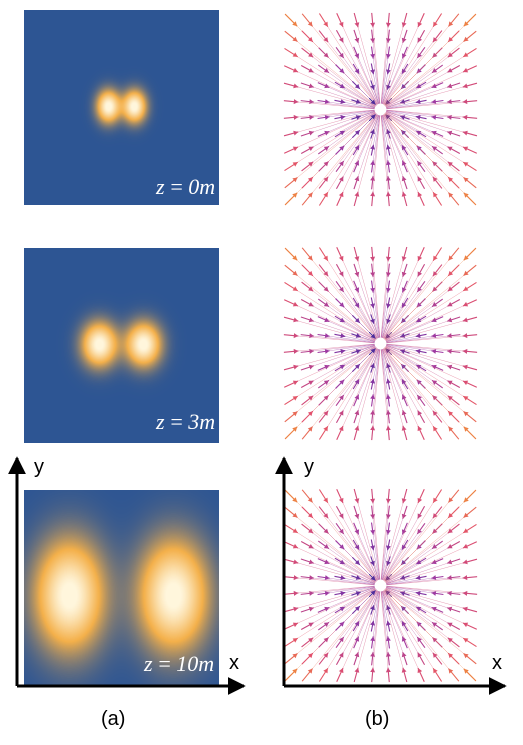 The image size is (523, 745). I want to click on intensity-map-z3, so click(121, 345).